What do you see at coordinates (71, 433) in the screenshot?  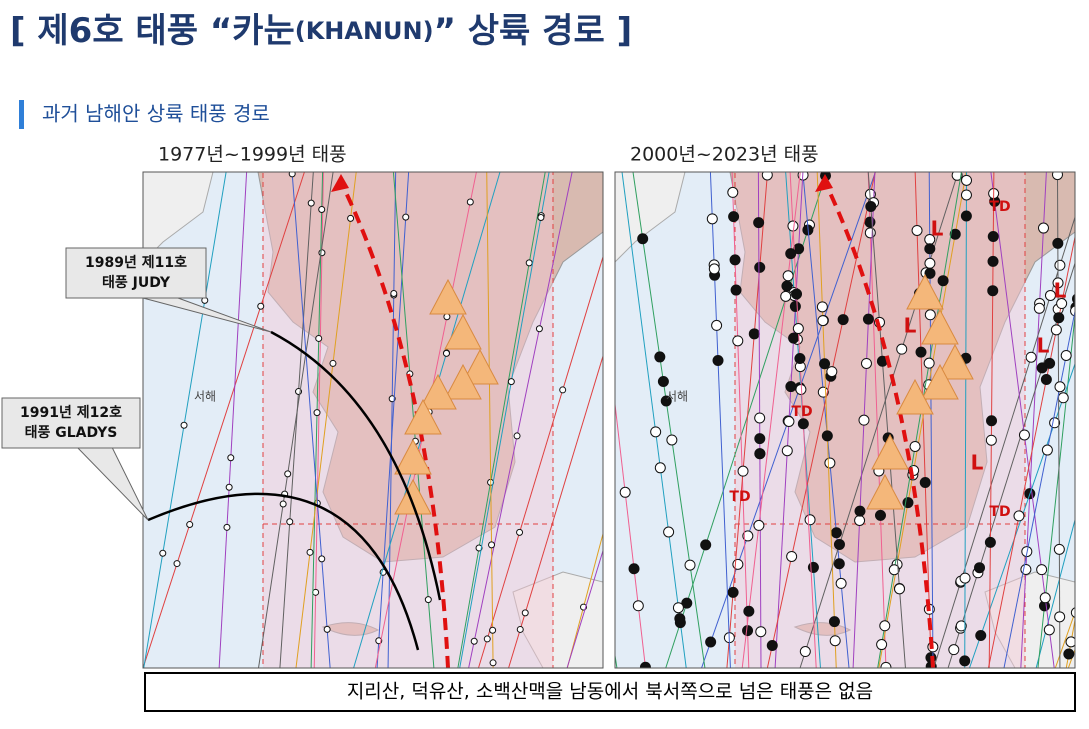 I see `callout-text: 태풍 GLADYS` at bounding box center [71, 433].